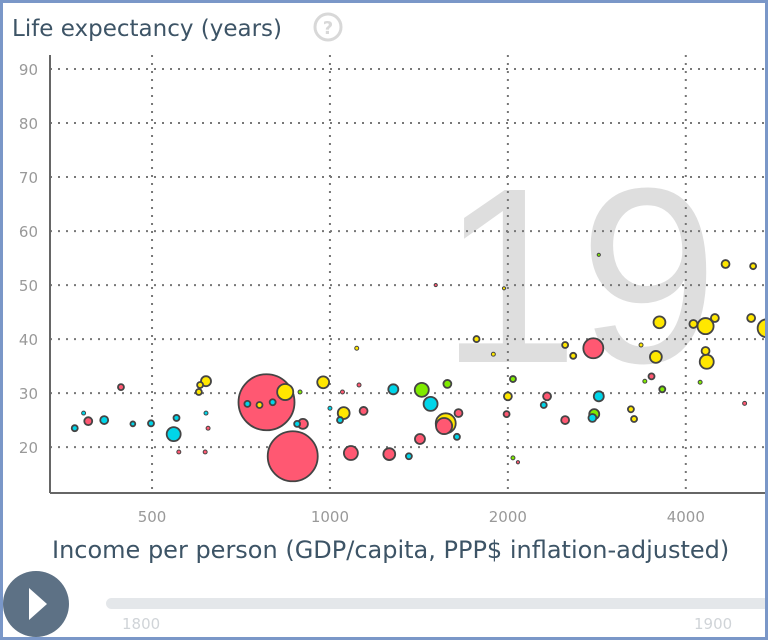  Describe the element at coordinates (28, 232) in the screenshot. I see `y-tick-label: 60` at that location.